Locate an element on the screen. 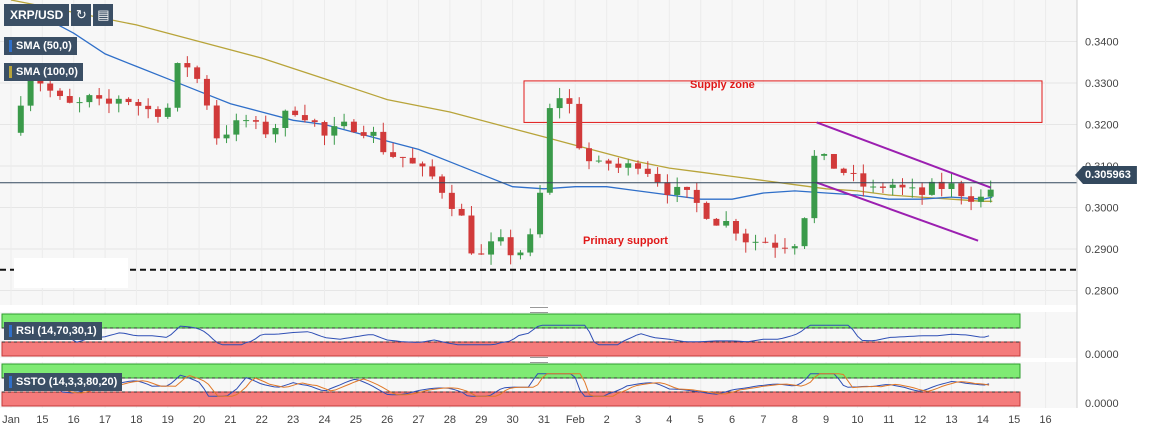  refresh-icon: ↻ is located at coordinates (81, 15).